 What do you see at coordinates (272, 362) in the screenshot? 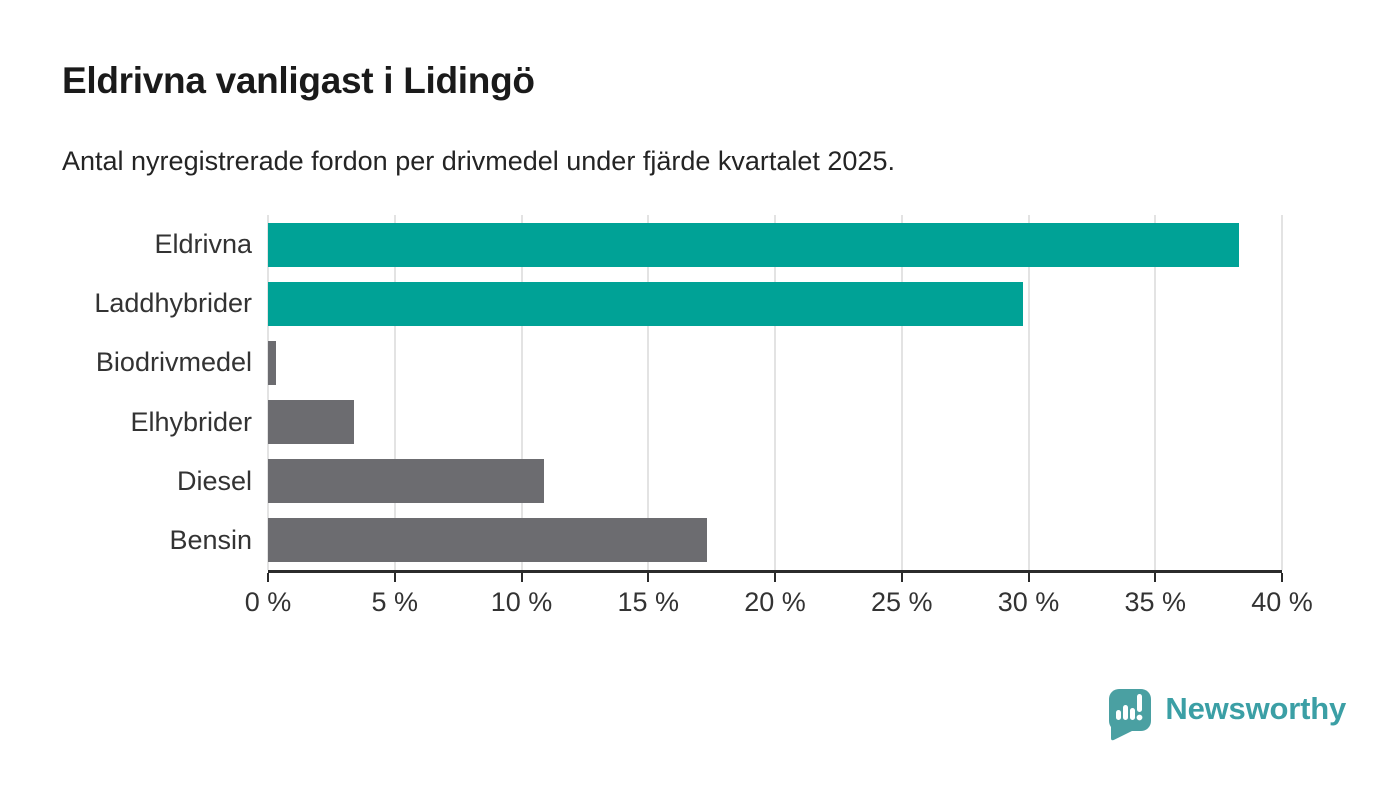
I see `bar-biodrivmedel` at bounding box center [272, 362].